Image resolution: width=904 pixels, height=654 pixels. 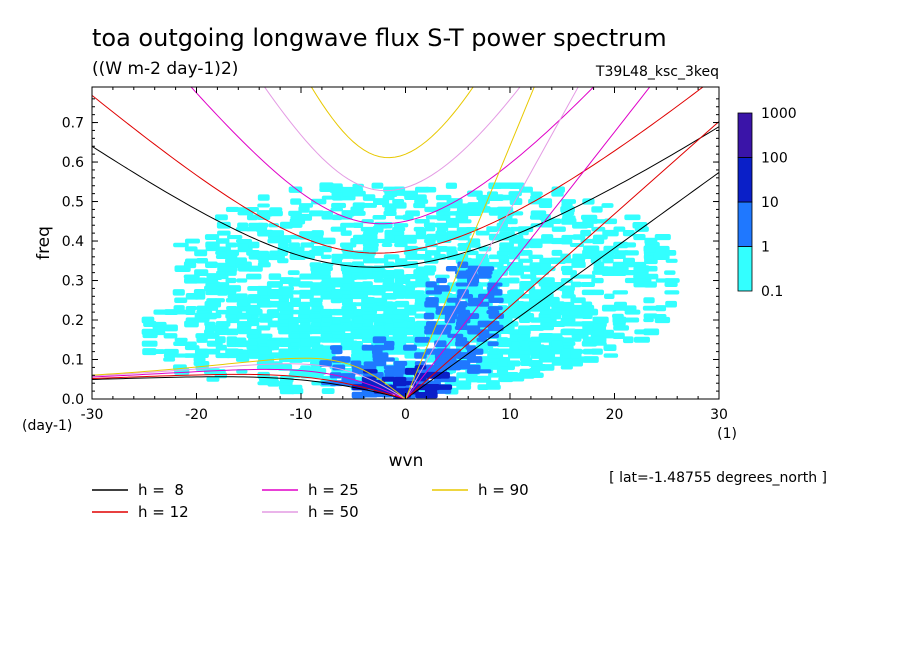 What do you see at coordinates (727, 434) in the screenshot?
I see `x-unit-label: (1)` at bounding box center [727, 434].